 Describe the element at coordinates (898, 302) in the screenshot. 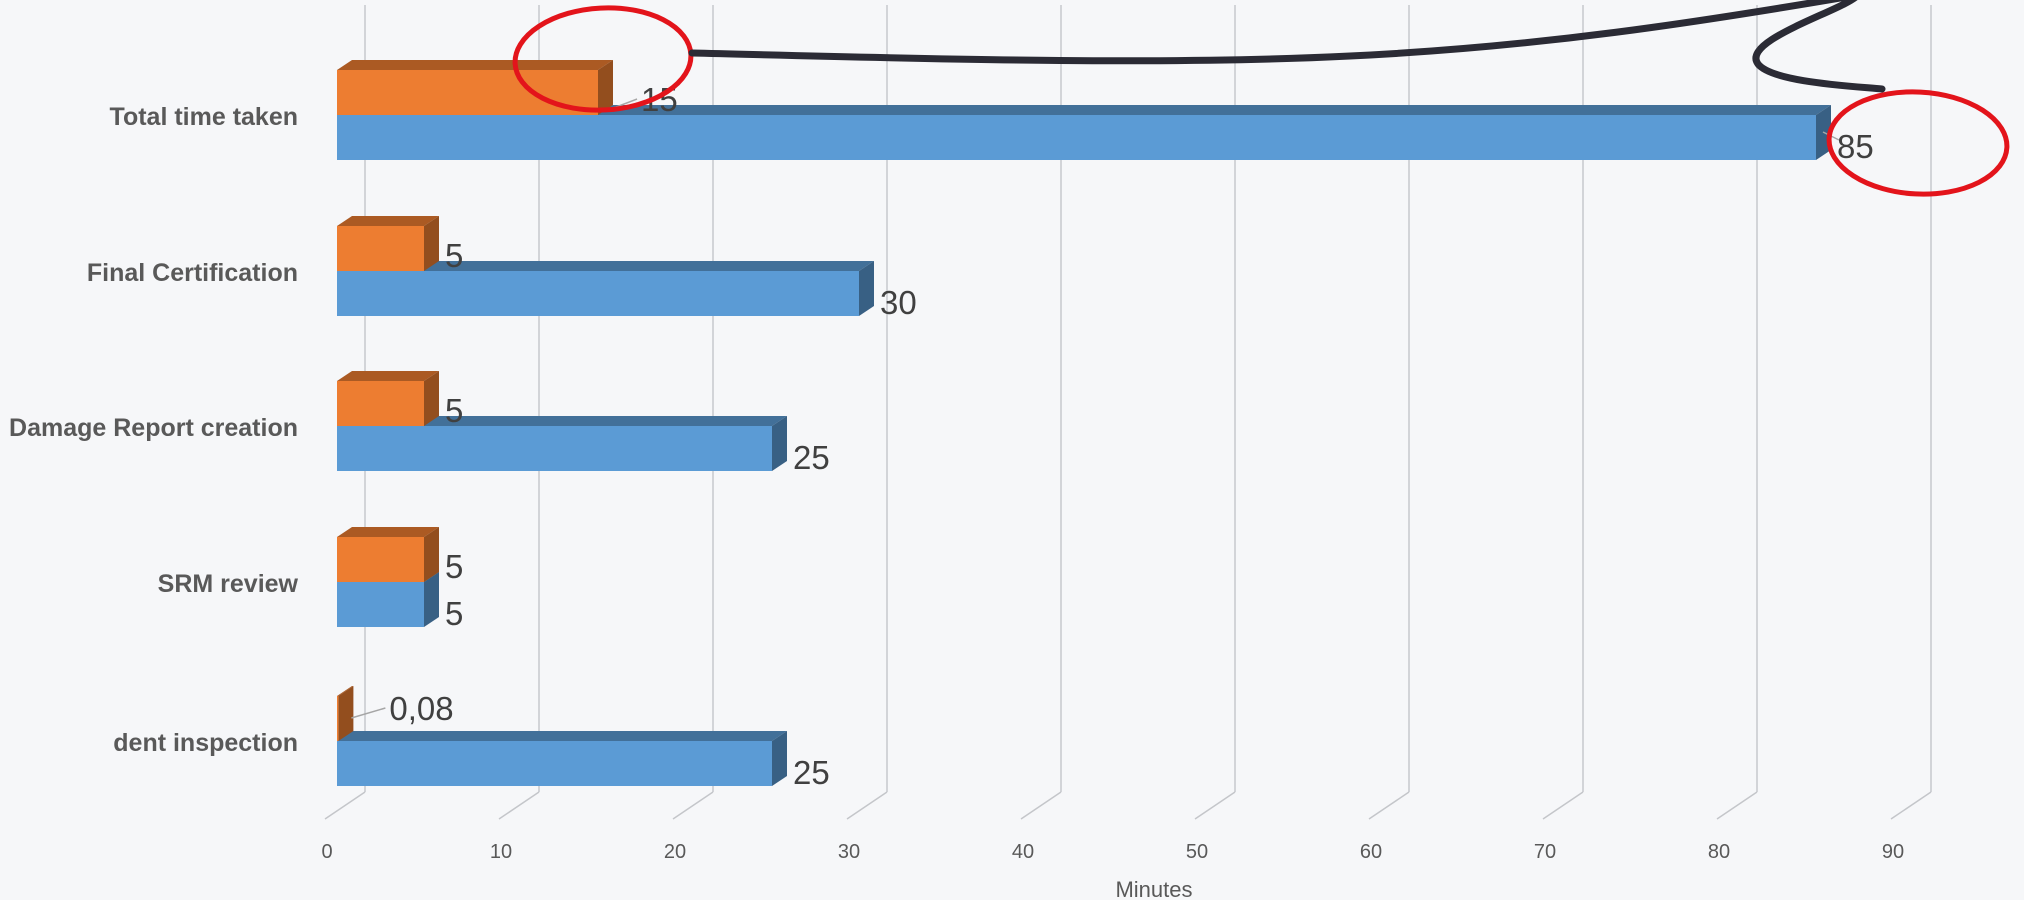

I see `data-label-series-1: 30` at that location.